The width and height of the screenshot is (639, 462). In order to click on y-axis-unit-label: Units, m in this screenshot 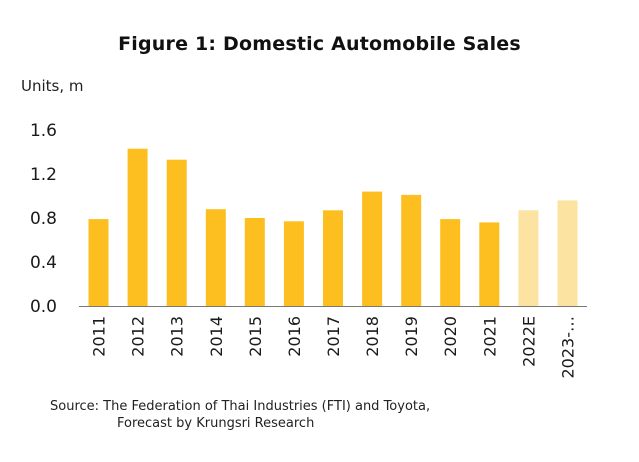, I will do `click(52, 86)`.